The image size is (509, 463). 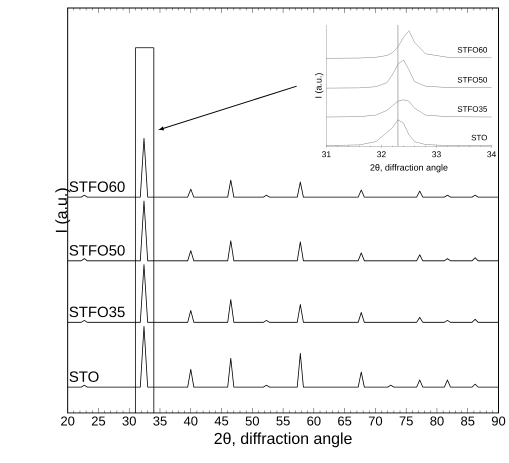 I want to click on x-tick-label: 60, so click(x=314, y=421).